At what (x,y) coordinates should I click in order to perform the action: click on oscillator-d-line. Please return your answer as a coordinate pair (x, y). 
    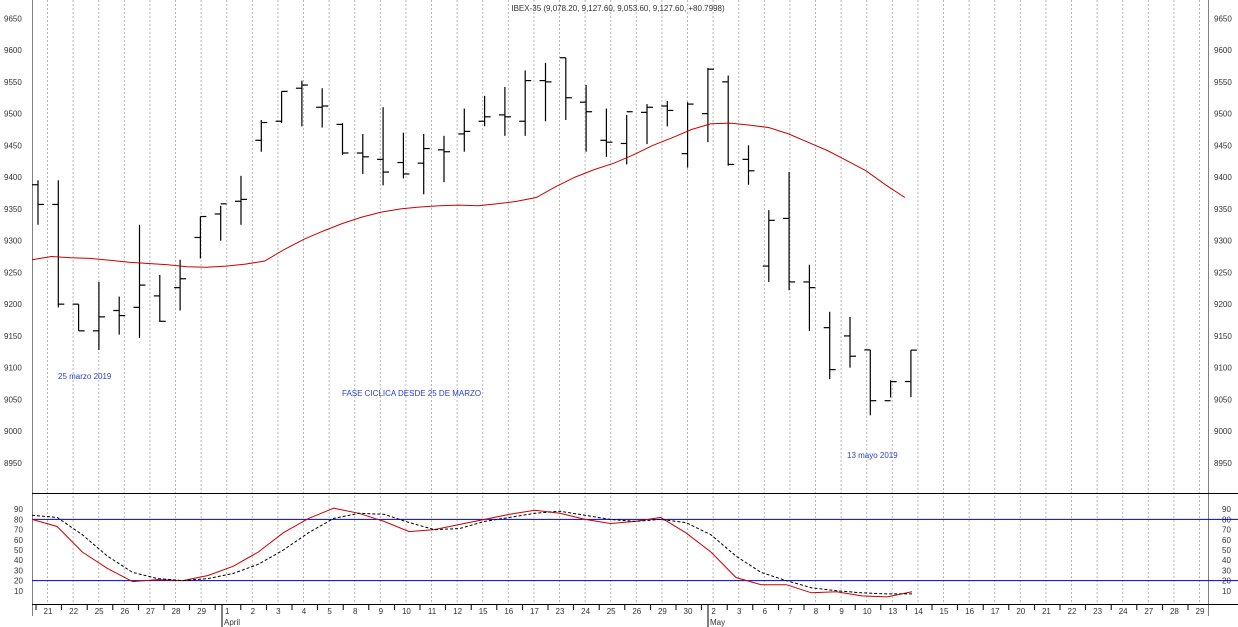
    Looking at the image, I should click on (471, 552).